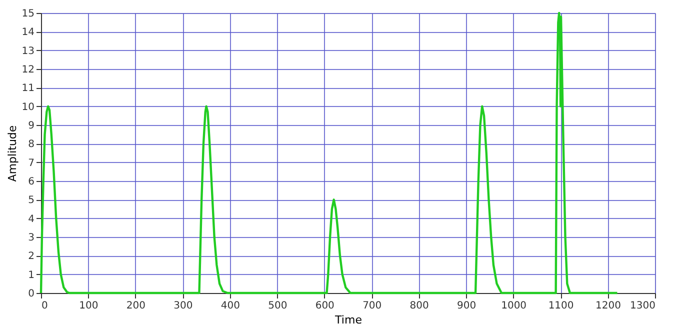  I want to click on x-tick-label: 700, so click(372, 306).